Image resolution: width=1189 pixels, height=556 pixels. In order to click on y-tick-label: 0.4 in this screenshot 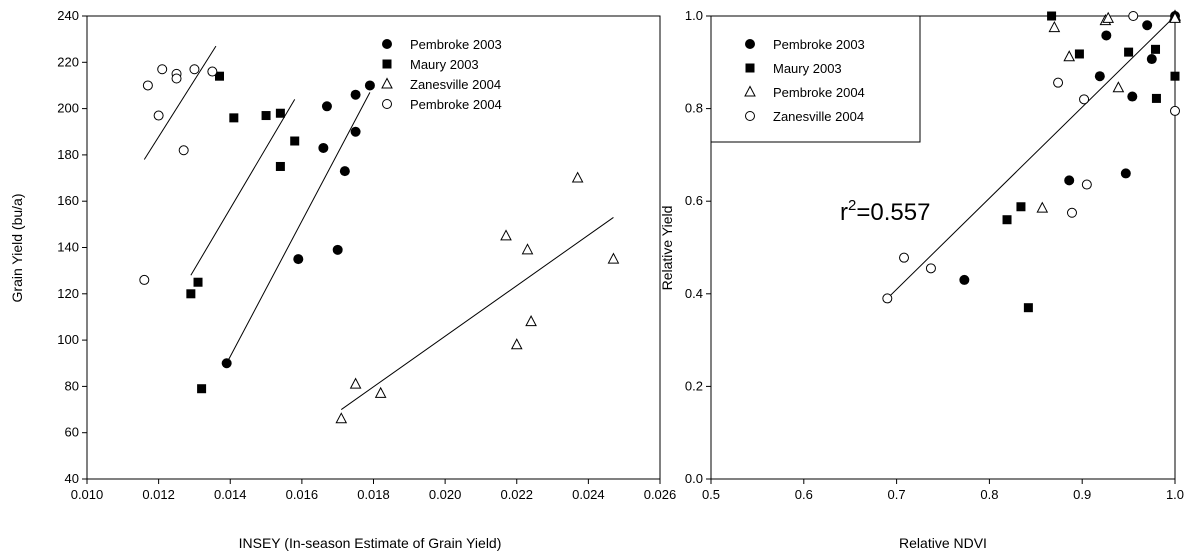, I will do `click(694, 293)`.